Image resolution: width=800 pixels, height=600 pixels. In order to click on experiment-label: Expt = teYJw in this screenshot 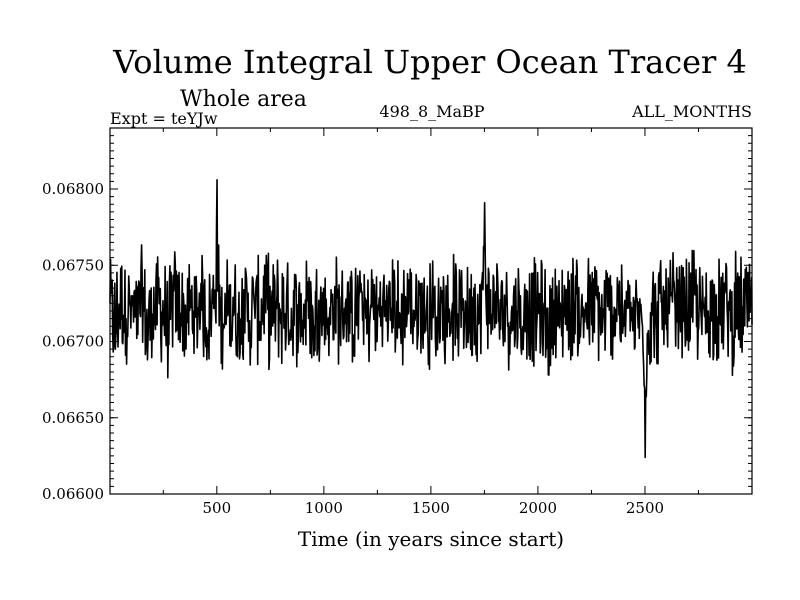, I will do `click(164, 118)`.